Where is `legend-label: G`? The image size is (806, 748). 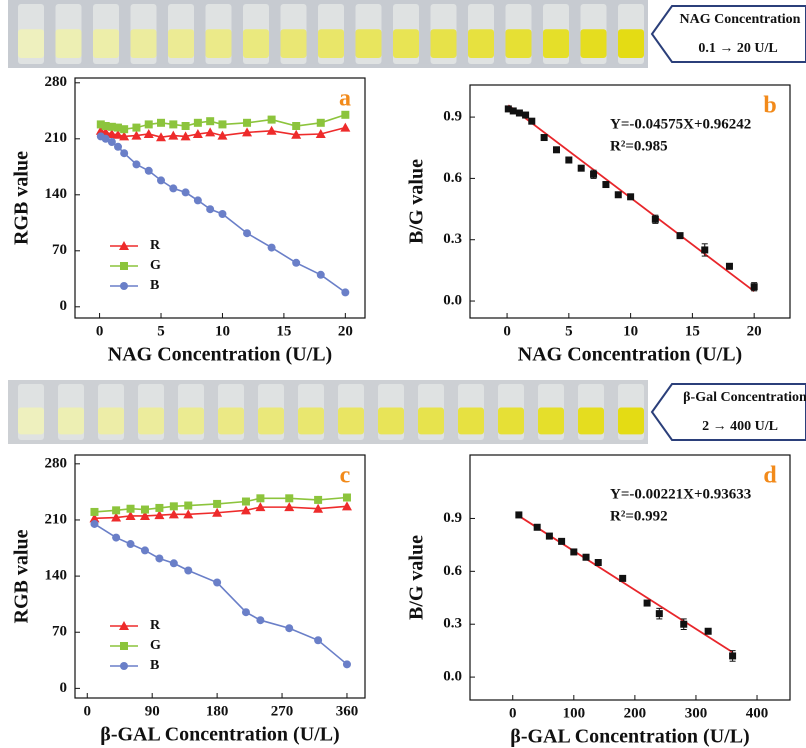
legend-label: G is located at coordinates (155, 265).